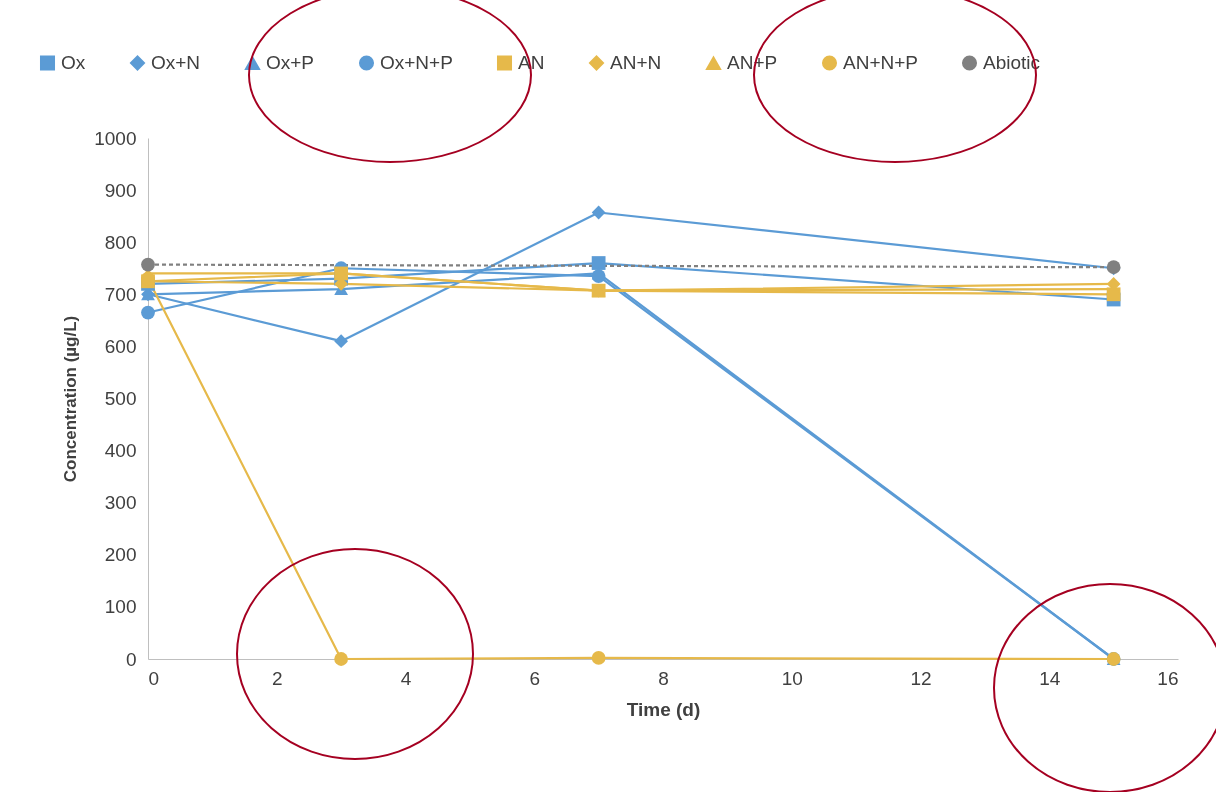 The image size is (1216, 792). I want to click on y-tick-label: 200, so click(120, 555).